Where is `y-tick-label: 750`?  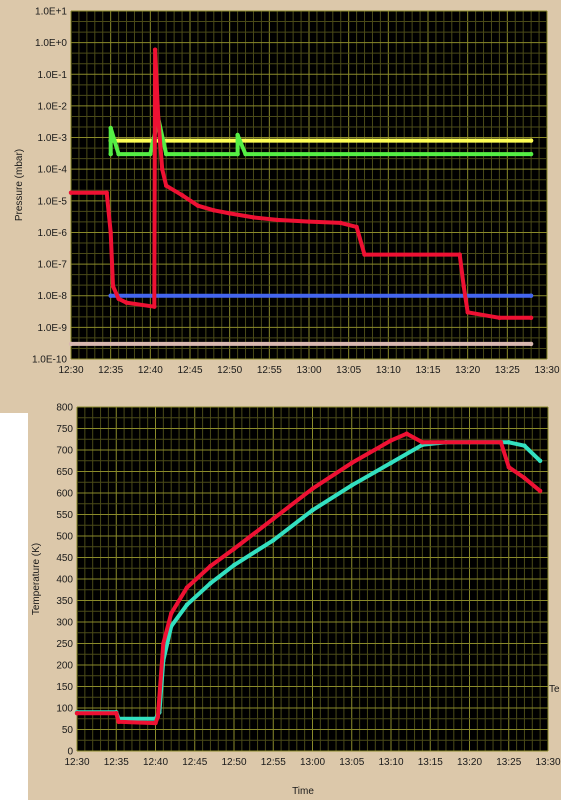 y-tick-label: 750 is located at coordinates (64, 429).